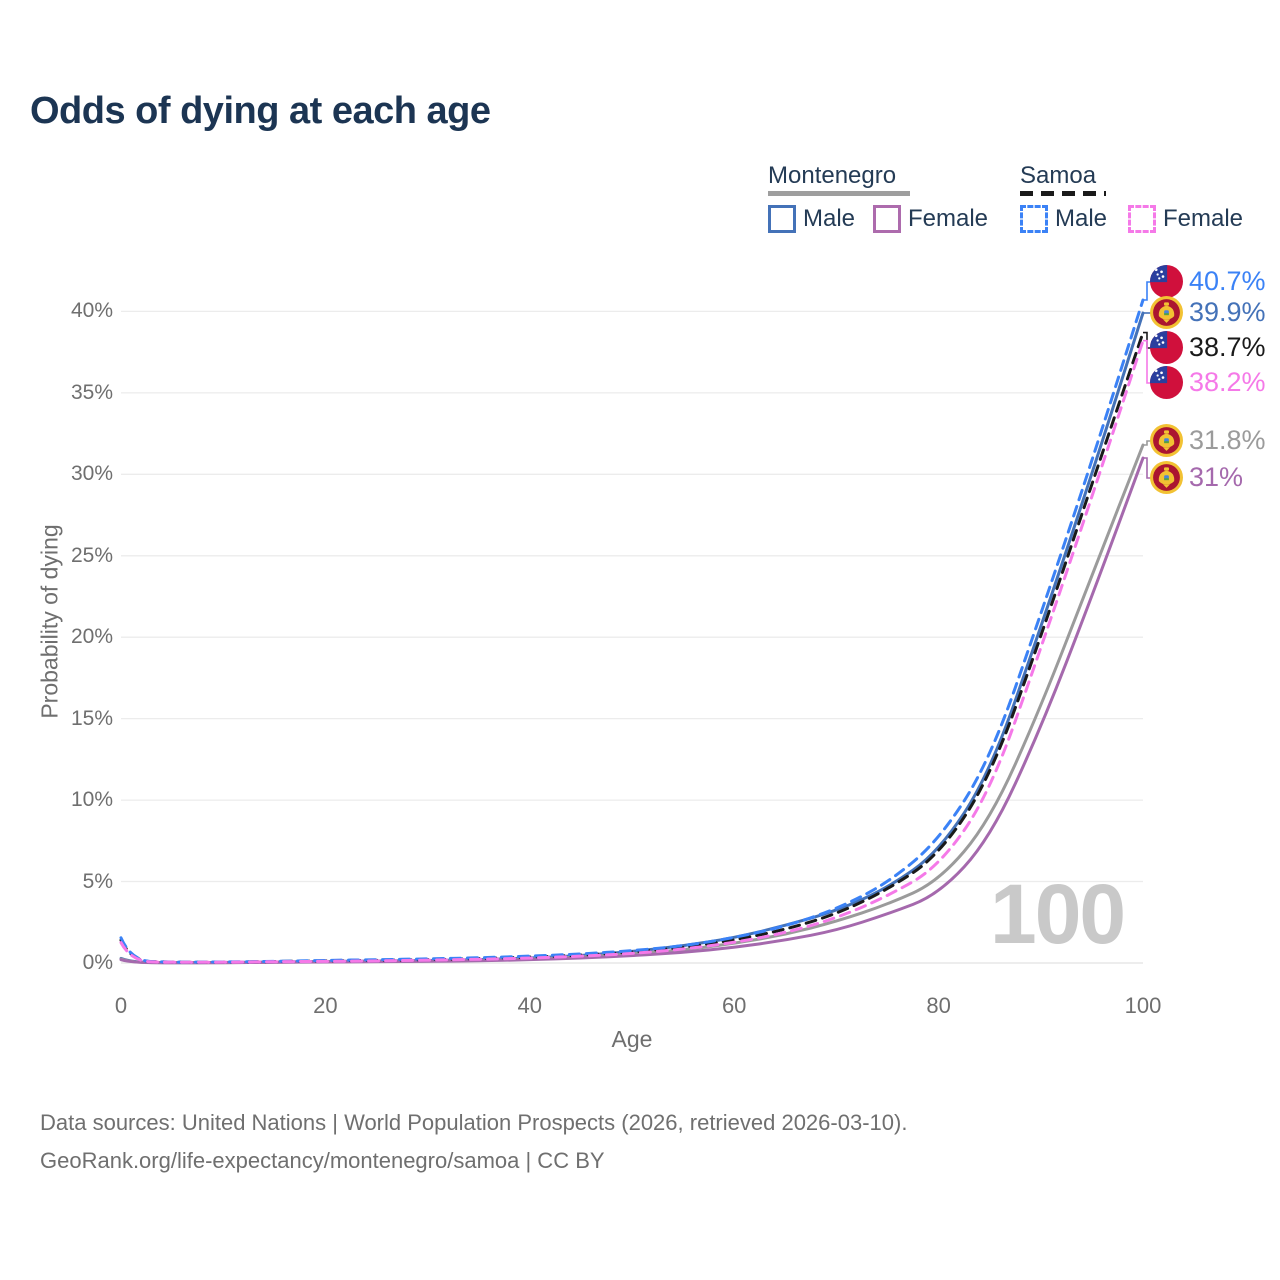 The image size is (1280, 1280). I want to click on legend-group-samoa: Samoa, so click(1058, 175).